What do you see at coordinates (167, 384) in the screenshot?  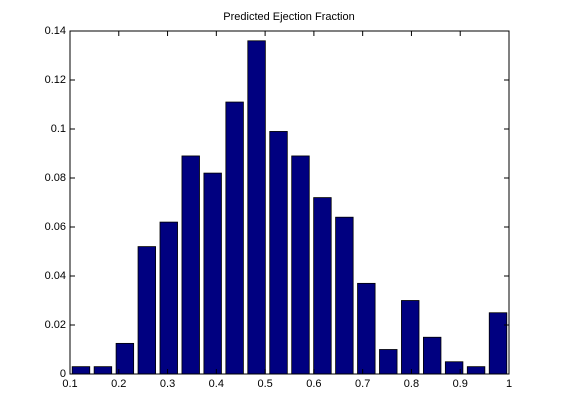 I see `x-tick-label: 0.3` at bounding box center [167, 384].